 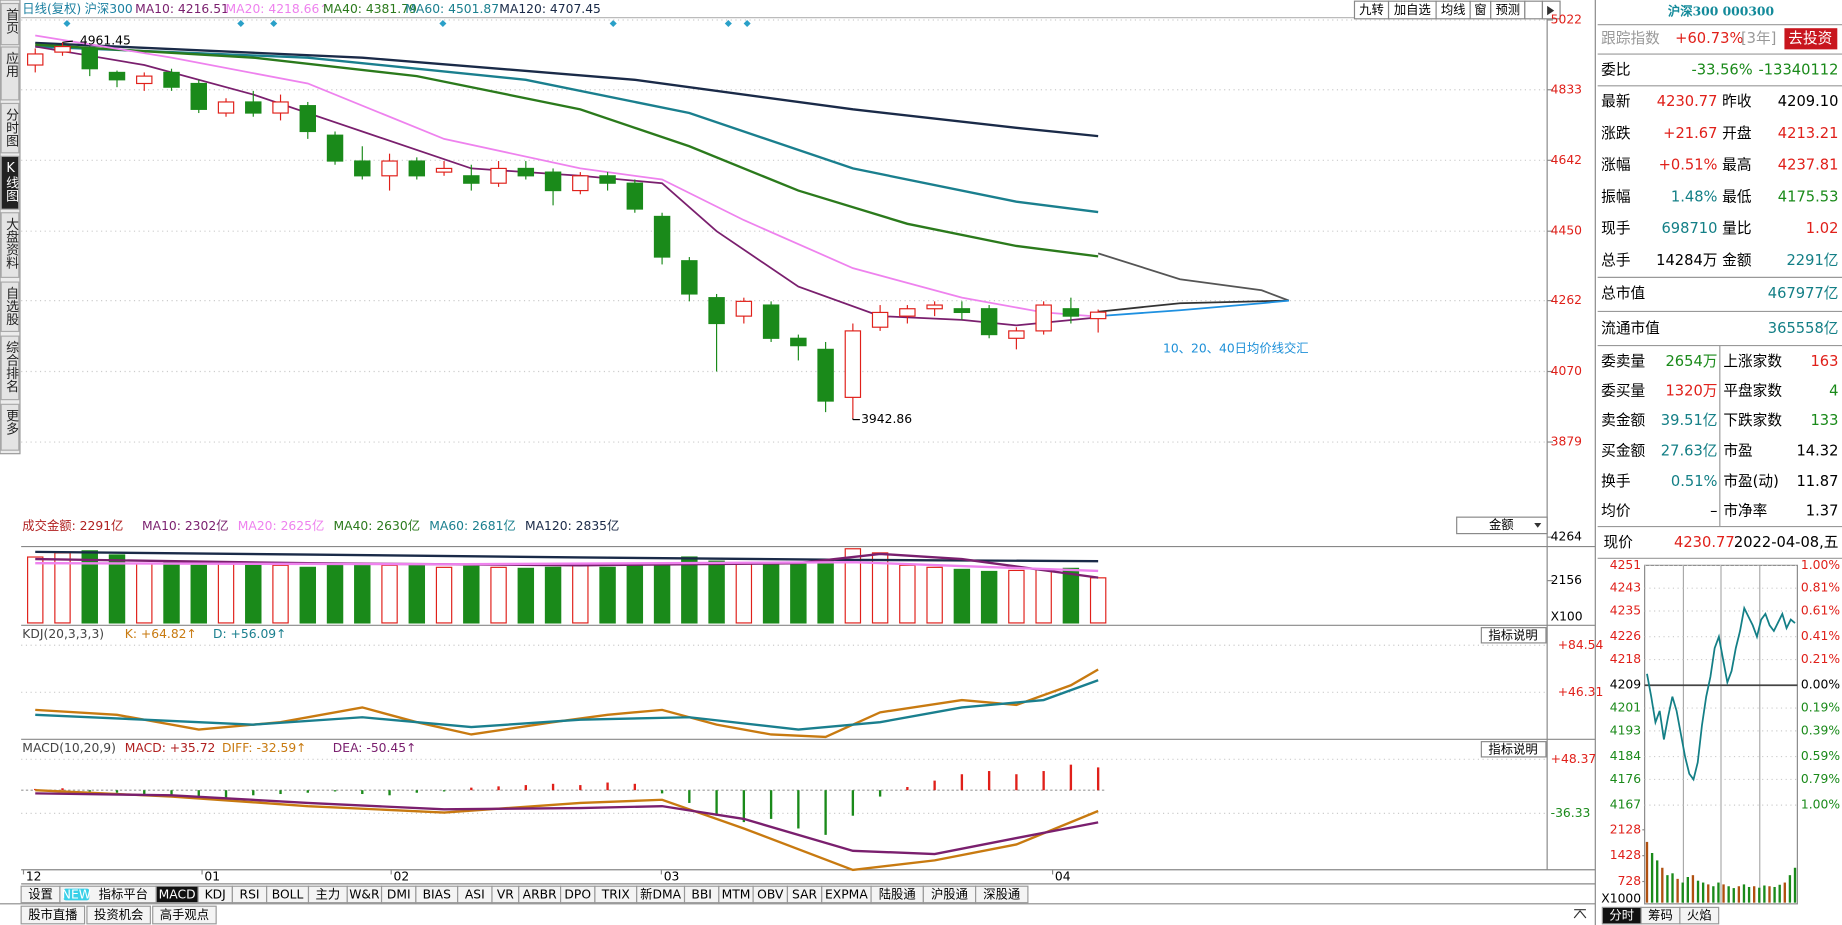 What do you see at coordinates (1689, 420) in the screenshot?
I see `quote-value: 39.51亿` at bounding box center [1689, 420].